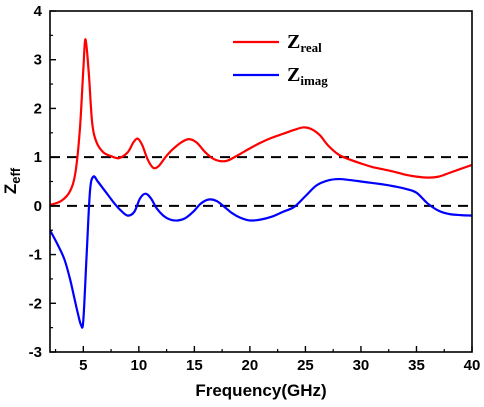 The height and width of the screenshot is (407, 484). Describe the element at coordinates (416, 365) in the screenshot. I see `x-tick-label: 35` at that location.